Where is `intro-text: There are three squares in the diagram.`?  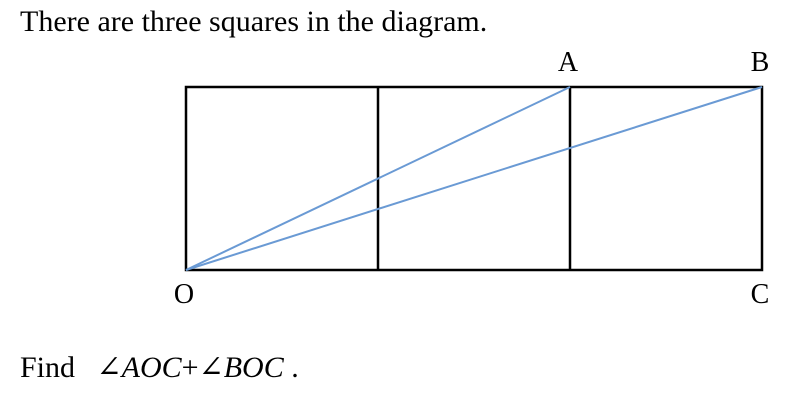
intro-text: There are three squares in the diagram. is located at coordinates (254, 21).